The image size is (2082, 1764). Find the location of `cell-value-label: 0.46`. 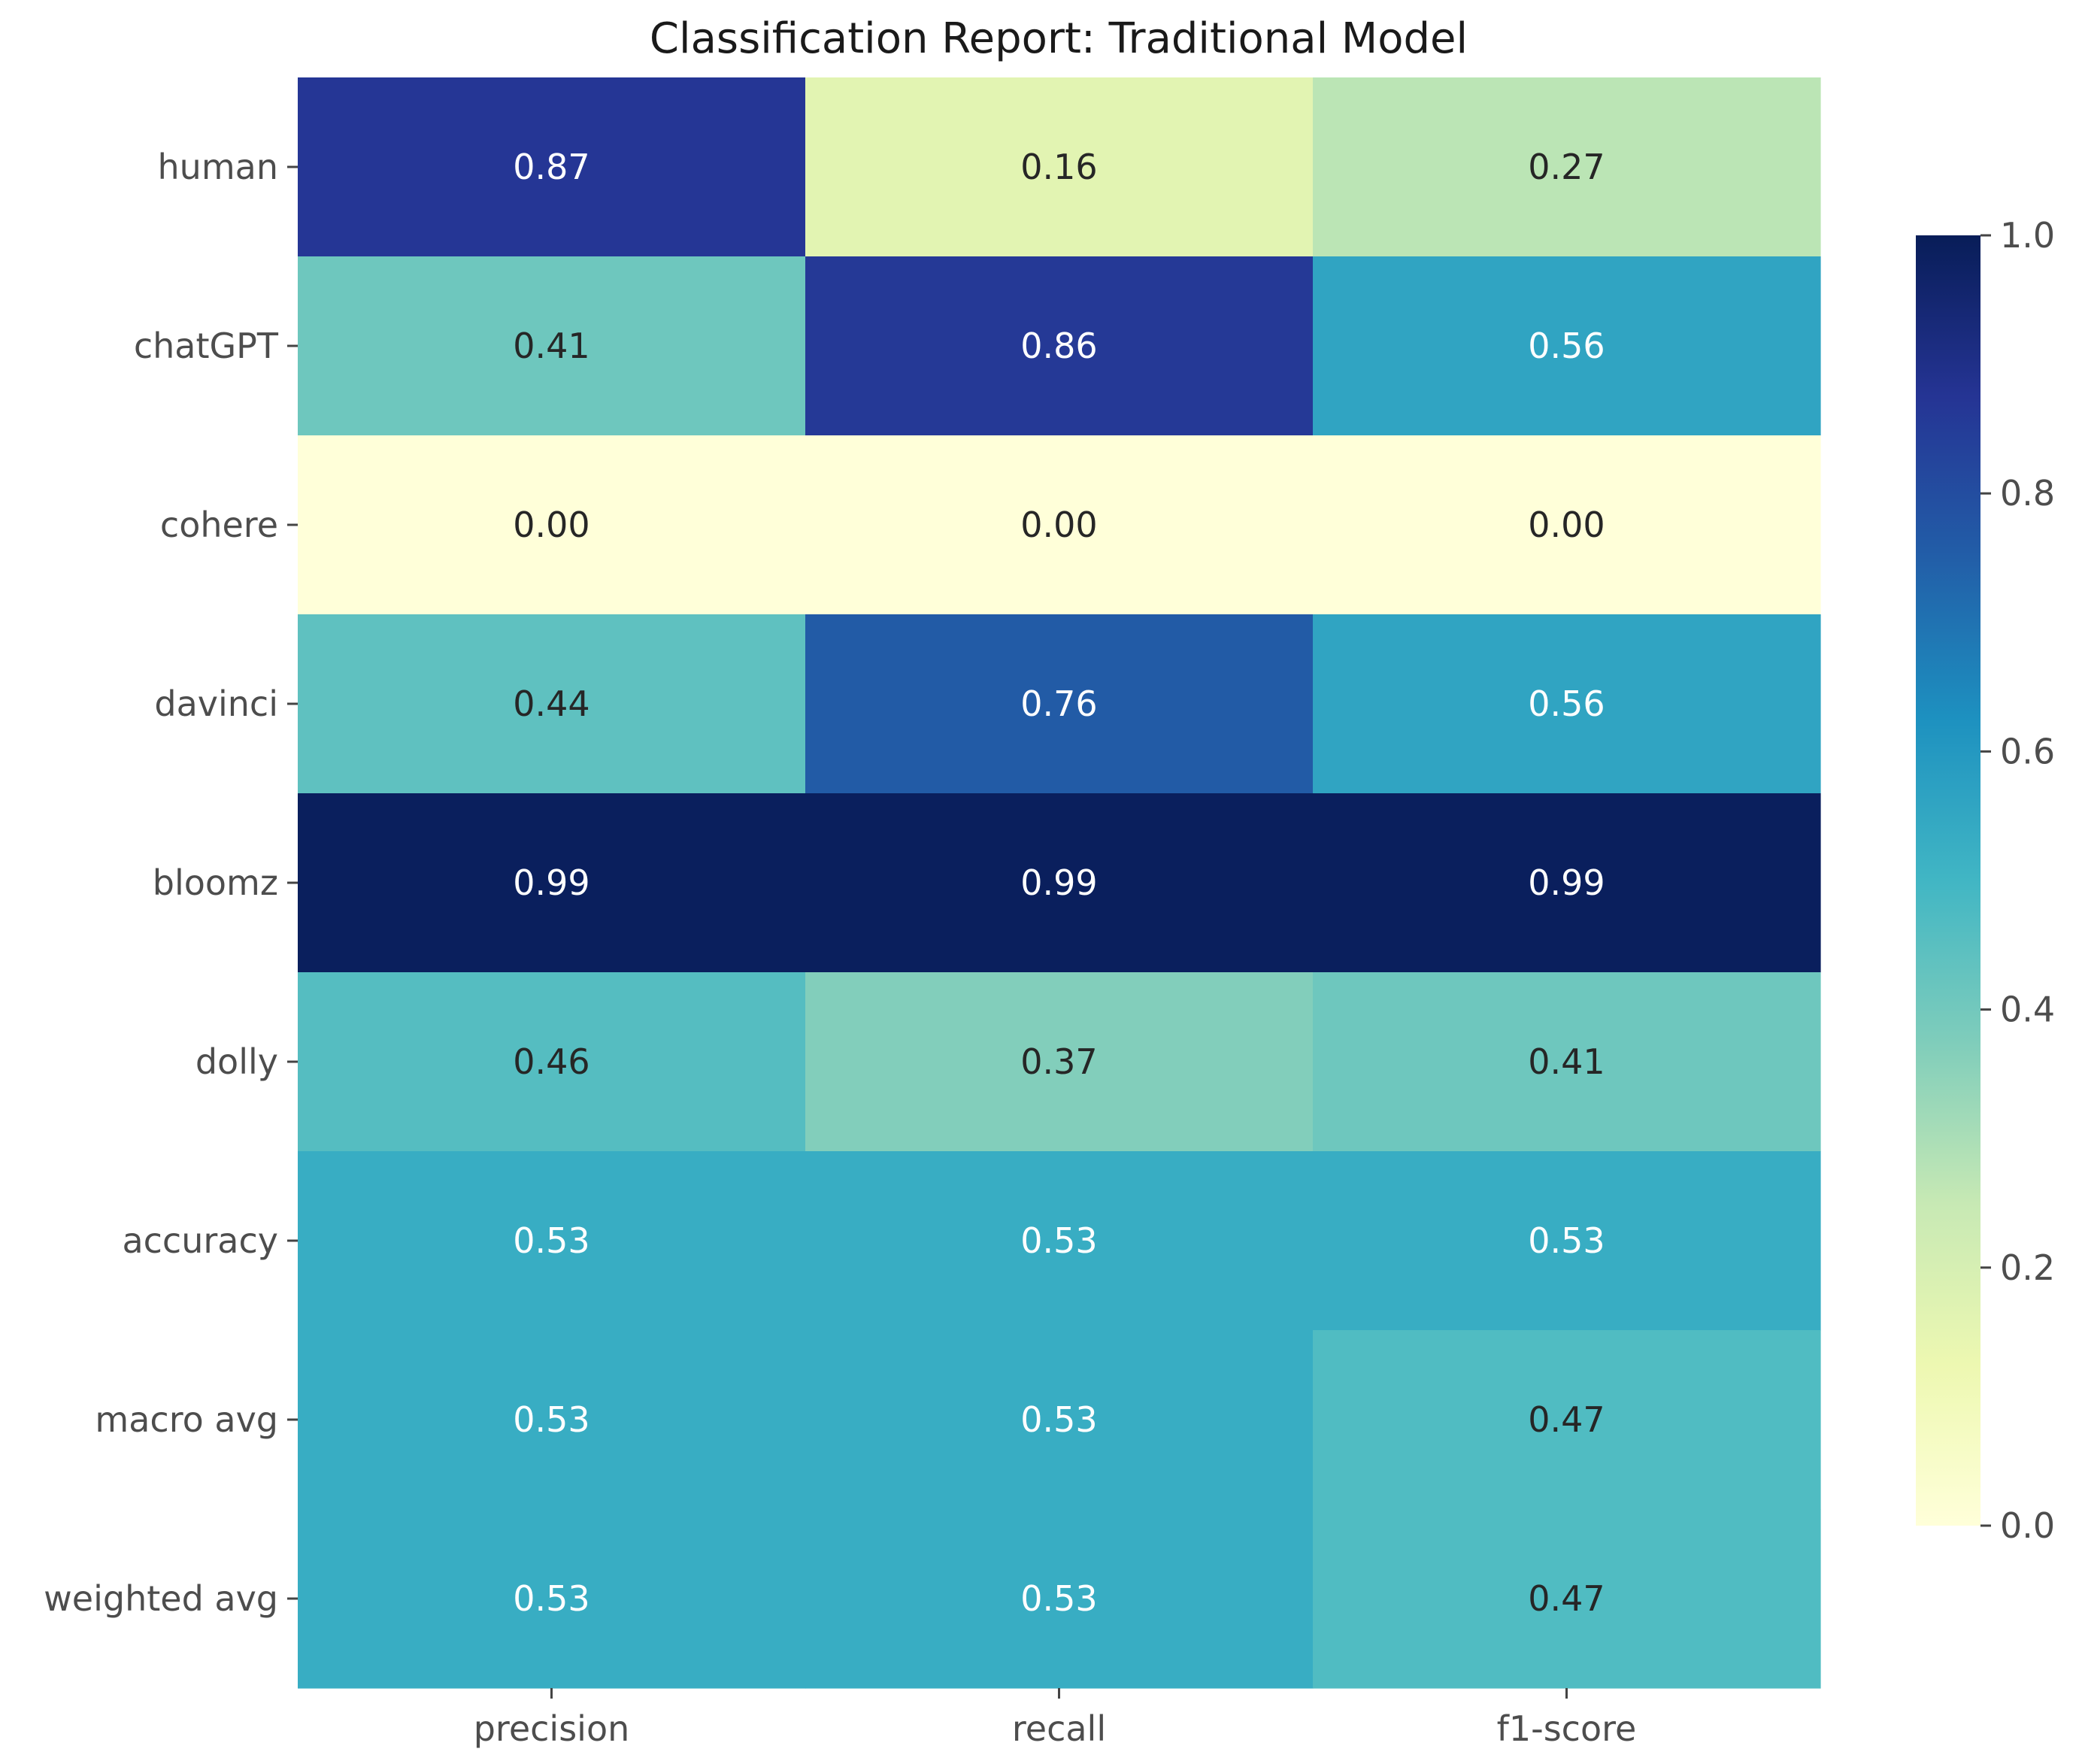

cell-value-label: 0.46 is located at coordinates (551, 1061).